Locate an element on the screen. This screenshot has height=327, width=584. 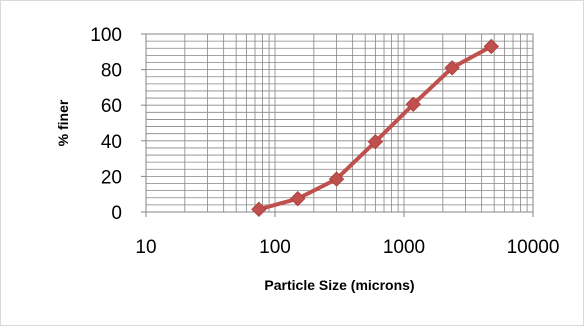
y-tick-label: 40 is located at coordinates (111, 142).